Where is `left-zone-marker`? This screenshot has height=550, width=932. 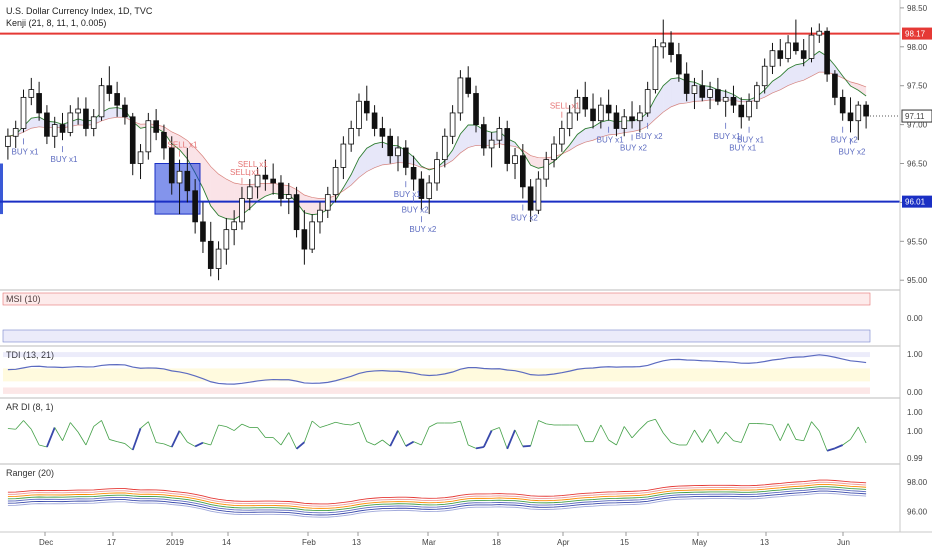 left-zone-marker is located at coordinates (1, 189).